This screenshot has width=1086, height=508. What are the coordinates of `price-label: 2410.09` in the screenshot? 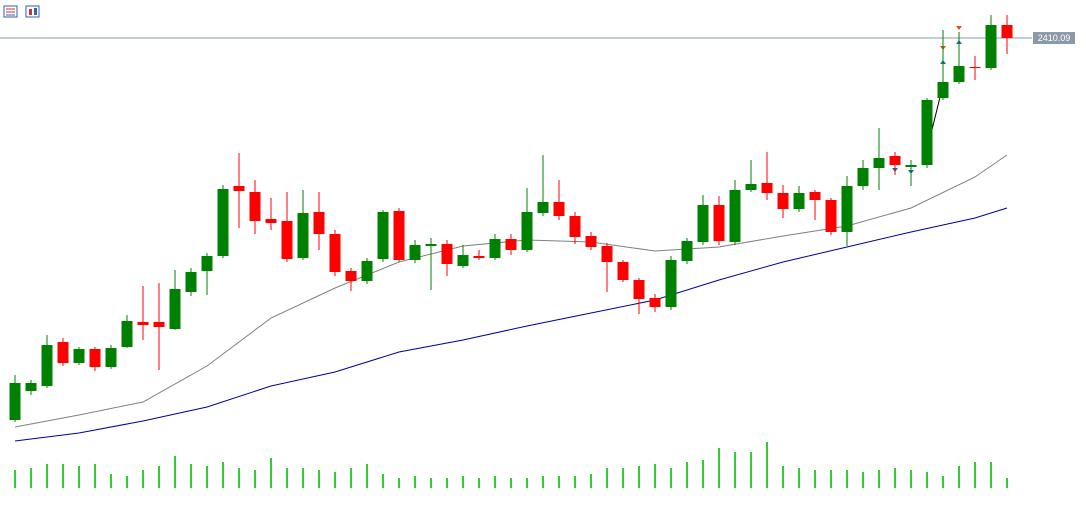 It's located at (1054, 38).